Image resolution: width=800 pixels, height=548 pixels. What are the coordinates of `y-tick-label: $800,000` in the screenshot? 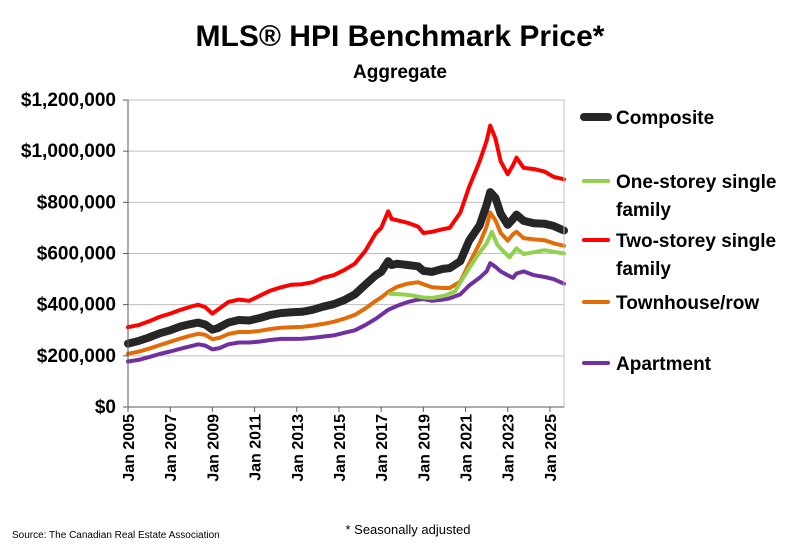 It's located at (76, 202).